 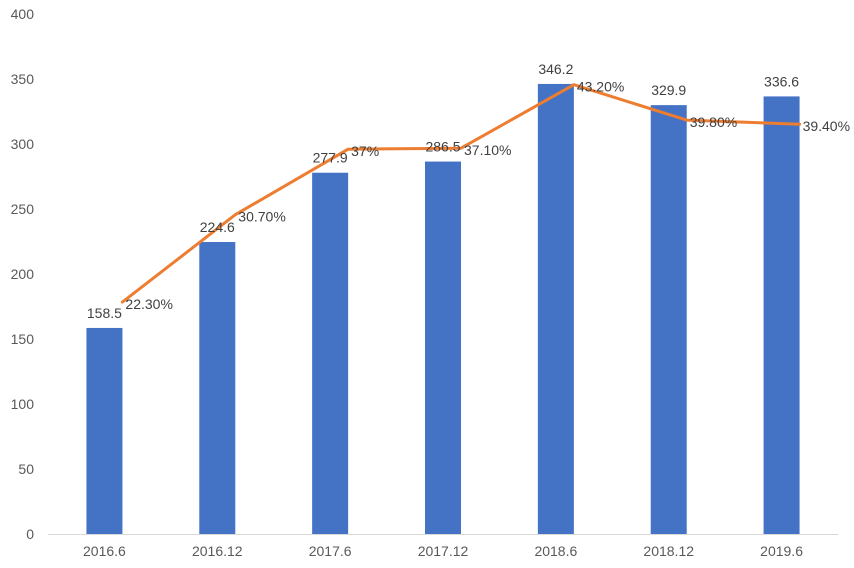 I want to click on line-value-label: 39.40%, so click(x=826, y=126).